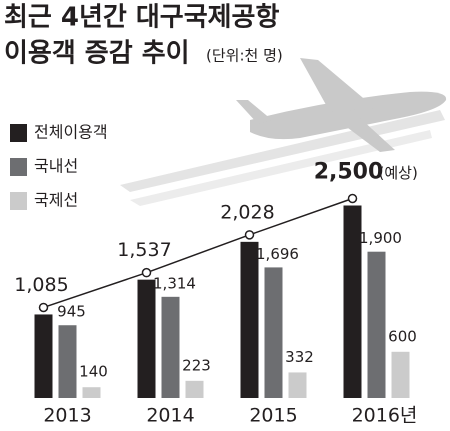 This screenshot has height=431, width=450. What do you see at coordinates (67, 416) in the screenshot?
I see `x-tick-label: 2013` at bounding box center [67, 416].